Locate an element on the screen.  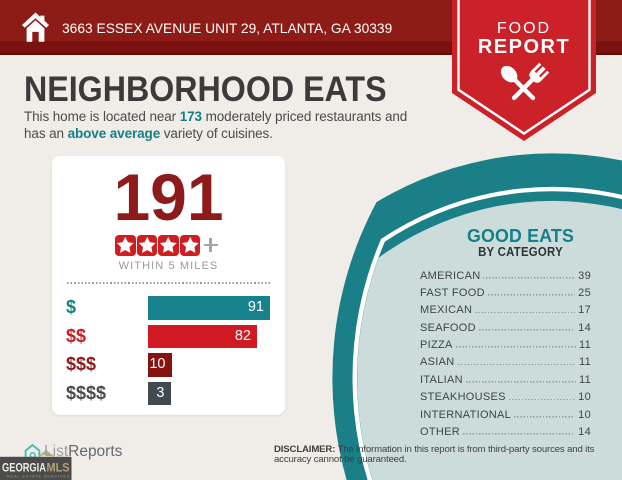
svg-text: REPORT is located at coordinates (524, 47).